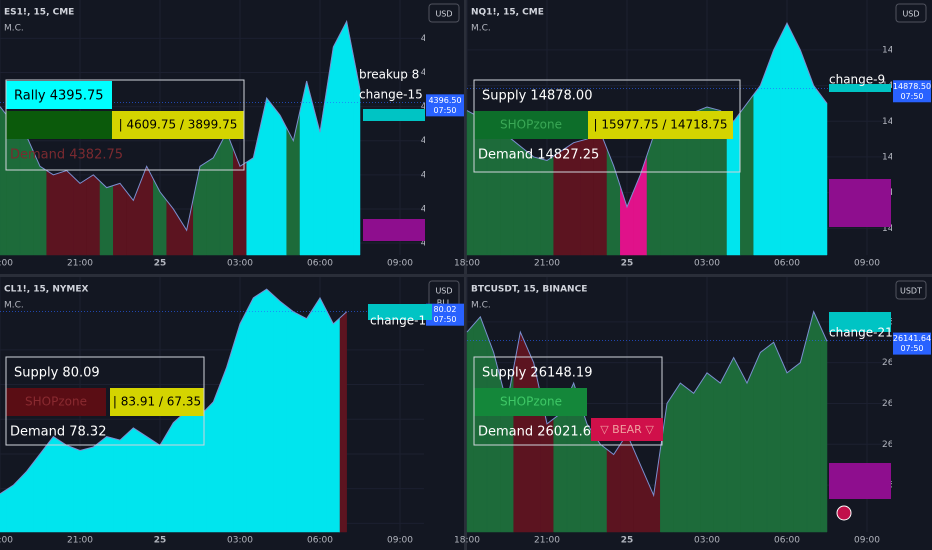 The width and height of the screenshot is (932, 550). What do you see at coordinates (912, 338) in the screenshot?
I see `price-label: 26141.64` at bounding box center [912, 338].